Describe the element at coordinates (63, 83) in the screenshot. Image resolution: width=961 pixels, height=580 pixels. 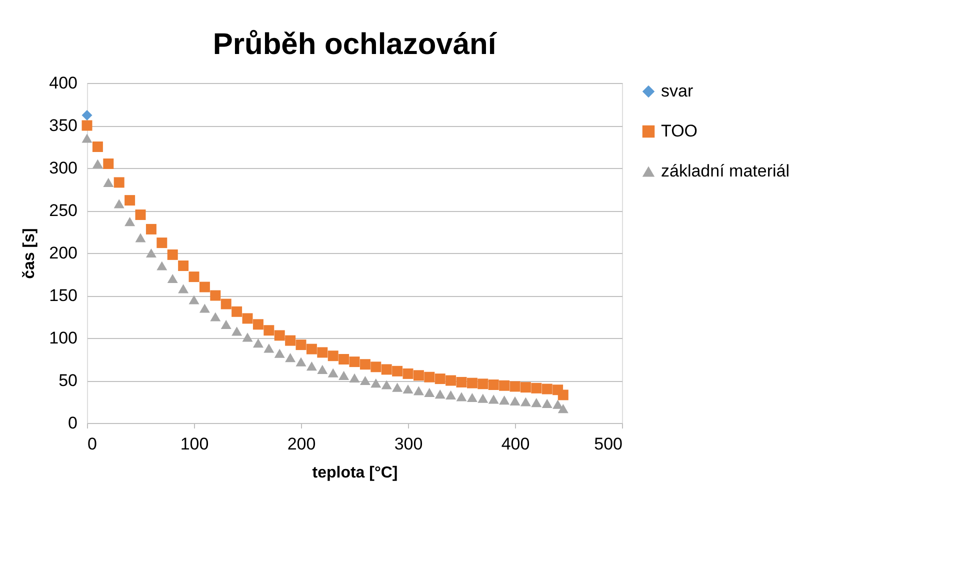
I see `y-tick-label: 400` at that location.